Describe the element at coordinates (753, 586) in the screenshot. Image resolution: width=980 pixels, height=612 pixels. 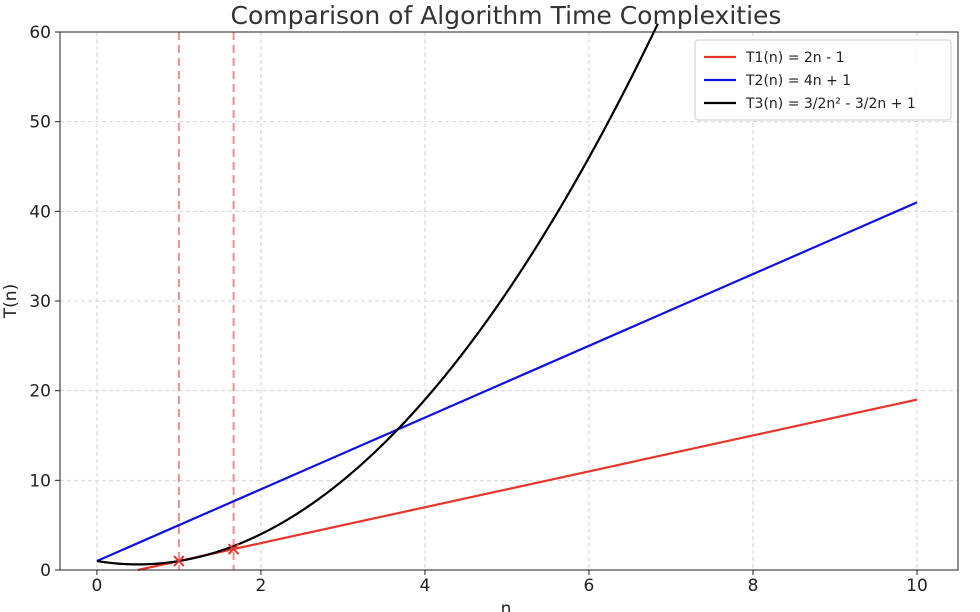
I see `x-tick-label: 8` at that location.